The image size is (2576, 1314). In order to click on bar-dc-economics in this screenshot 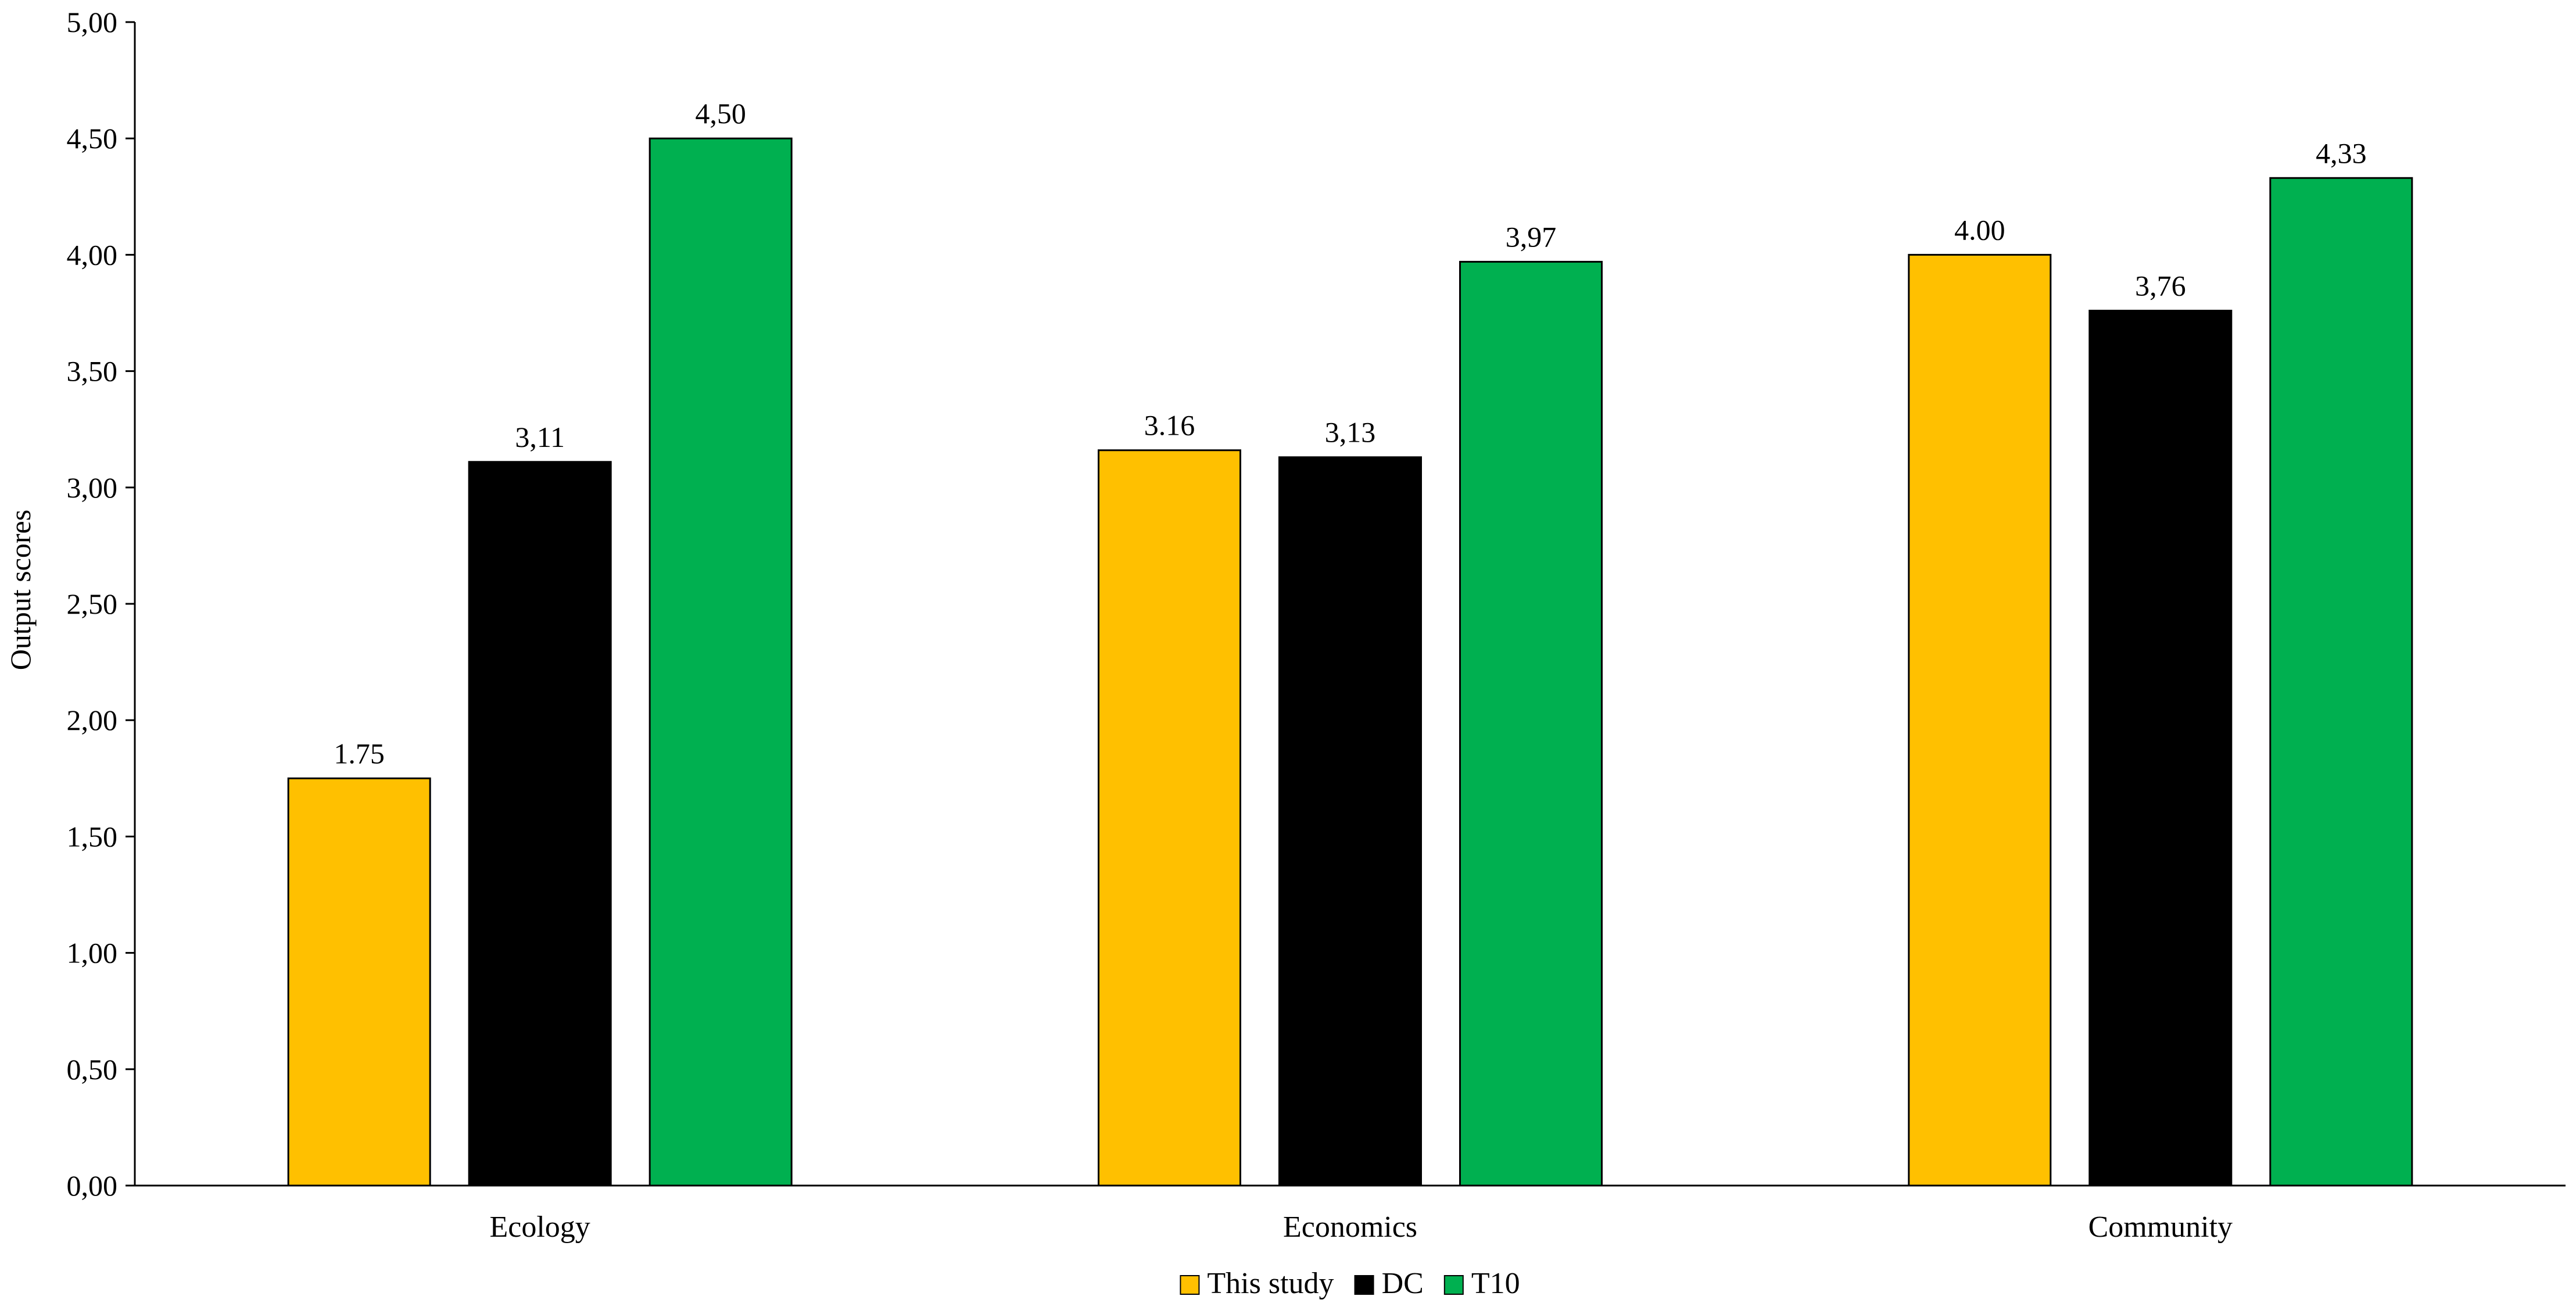, I will do `click(1350, 822)`.